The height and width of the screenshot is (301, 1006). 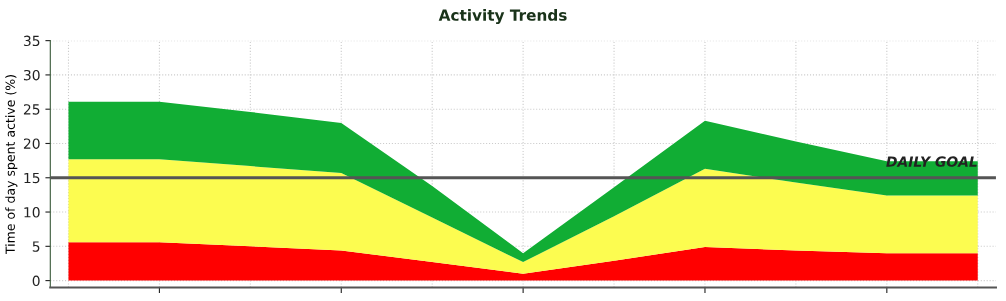 I want to click on y-tick-label: 10, so click(x=32, y=212).